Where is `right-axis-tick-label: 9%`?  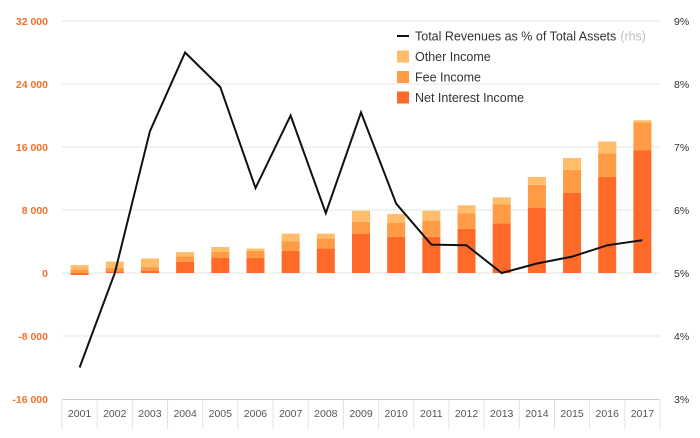
right-axis-tick-label: 9% is located at coordinates (681, 22).